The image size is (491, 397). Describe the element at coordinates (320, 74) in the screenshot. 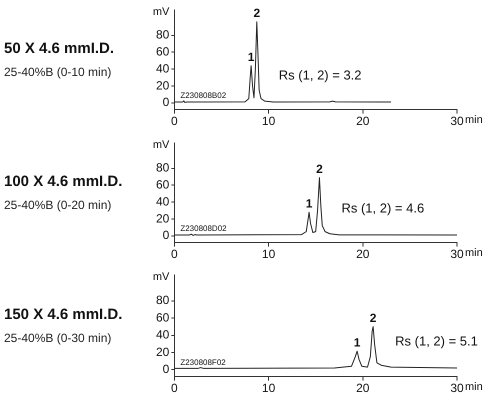

I see `annotation: Rs (1, 2) = 3.2` at that location.